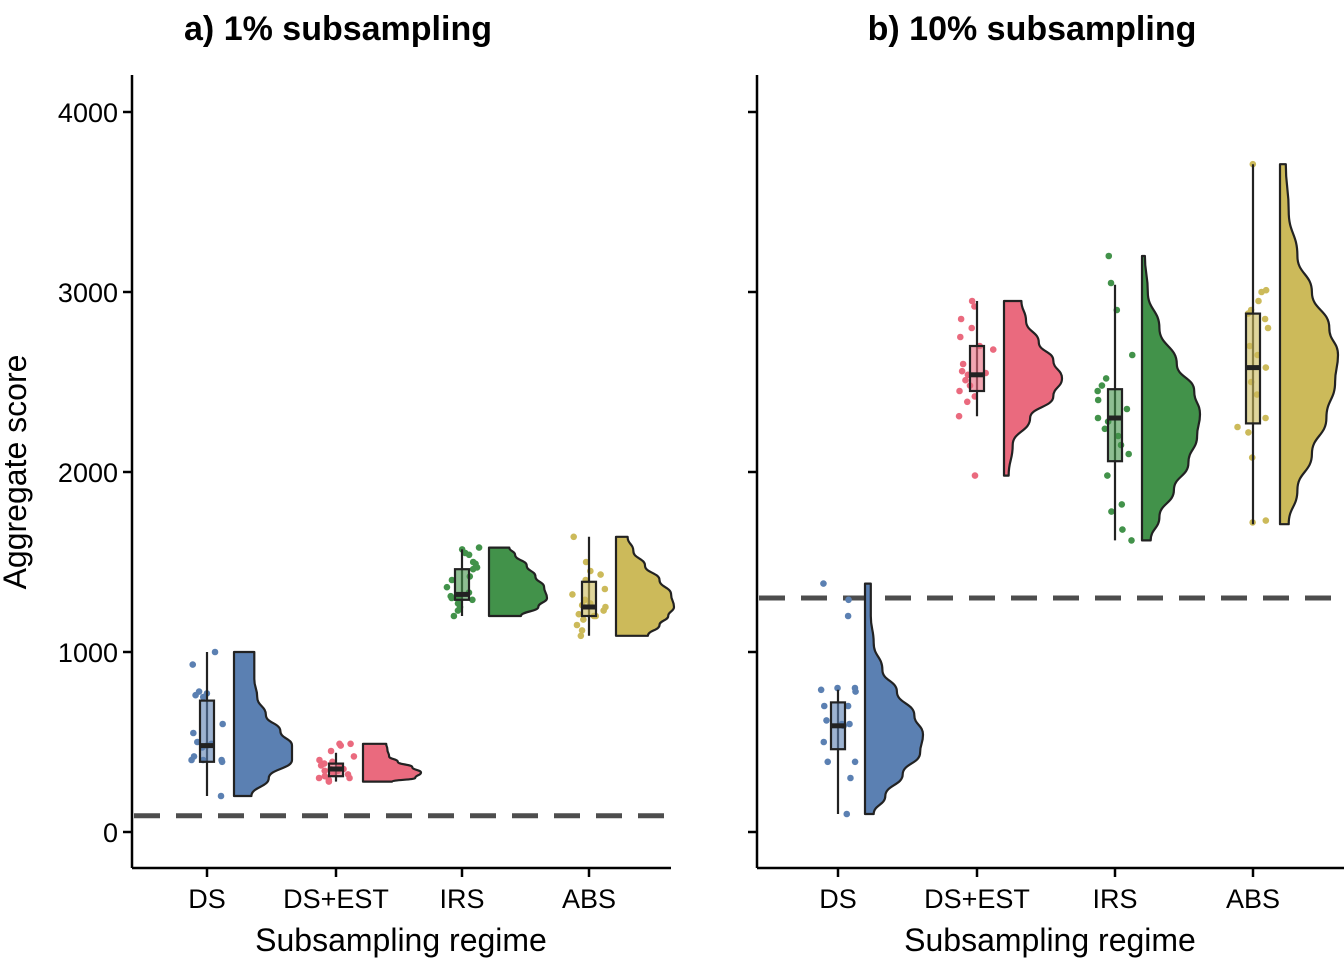 The image size is (1344, 960). I want to click on panel-a-title: a) 1% subsampling, so click(338, 29).